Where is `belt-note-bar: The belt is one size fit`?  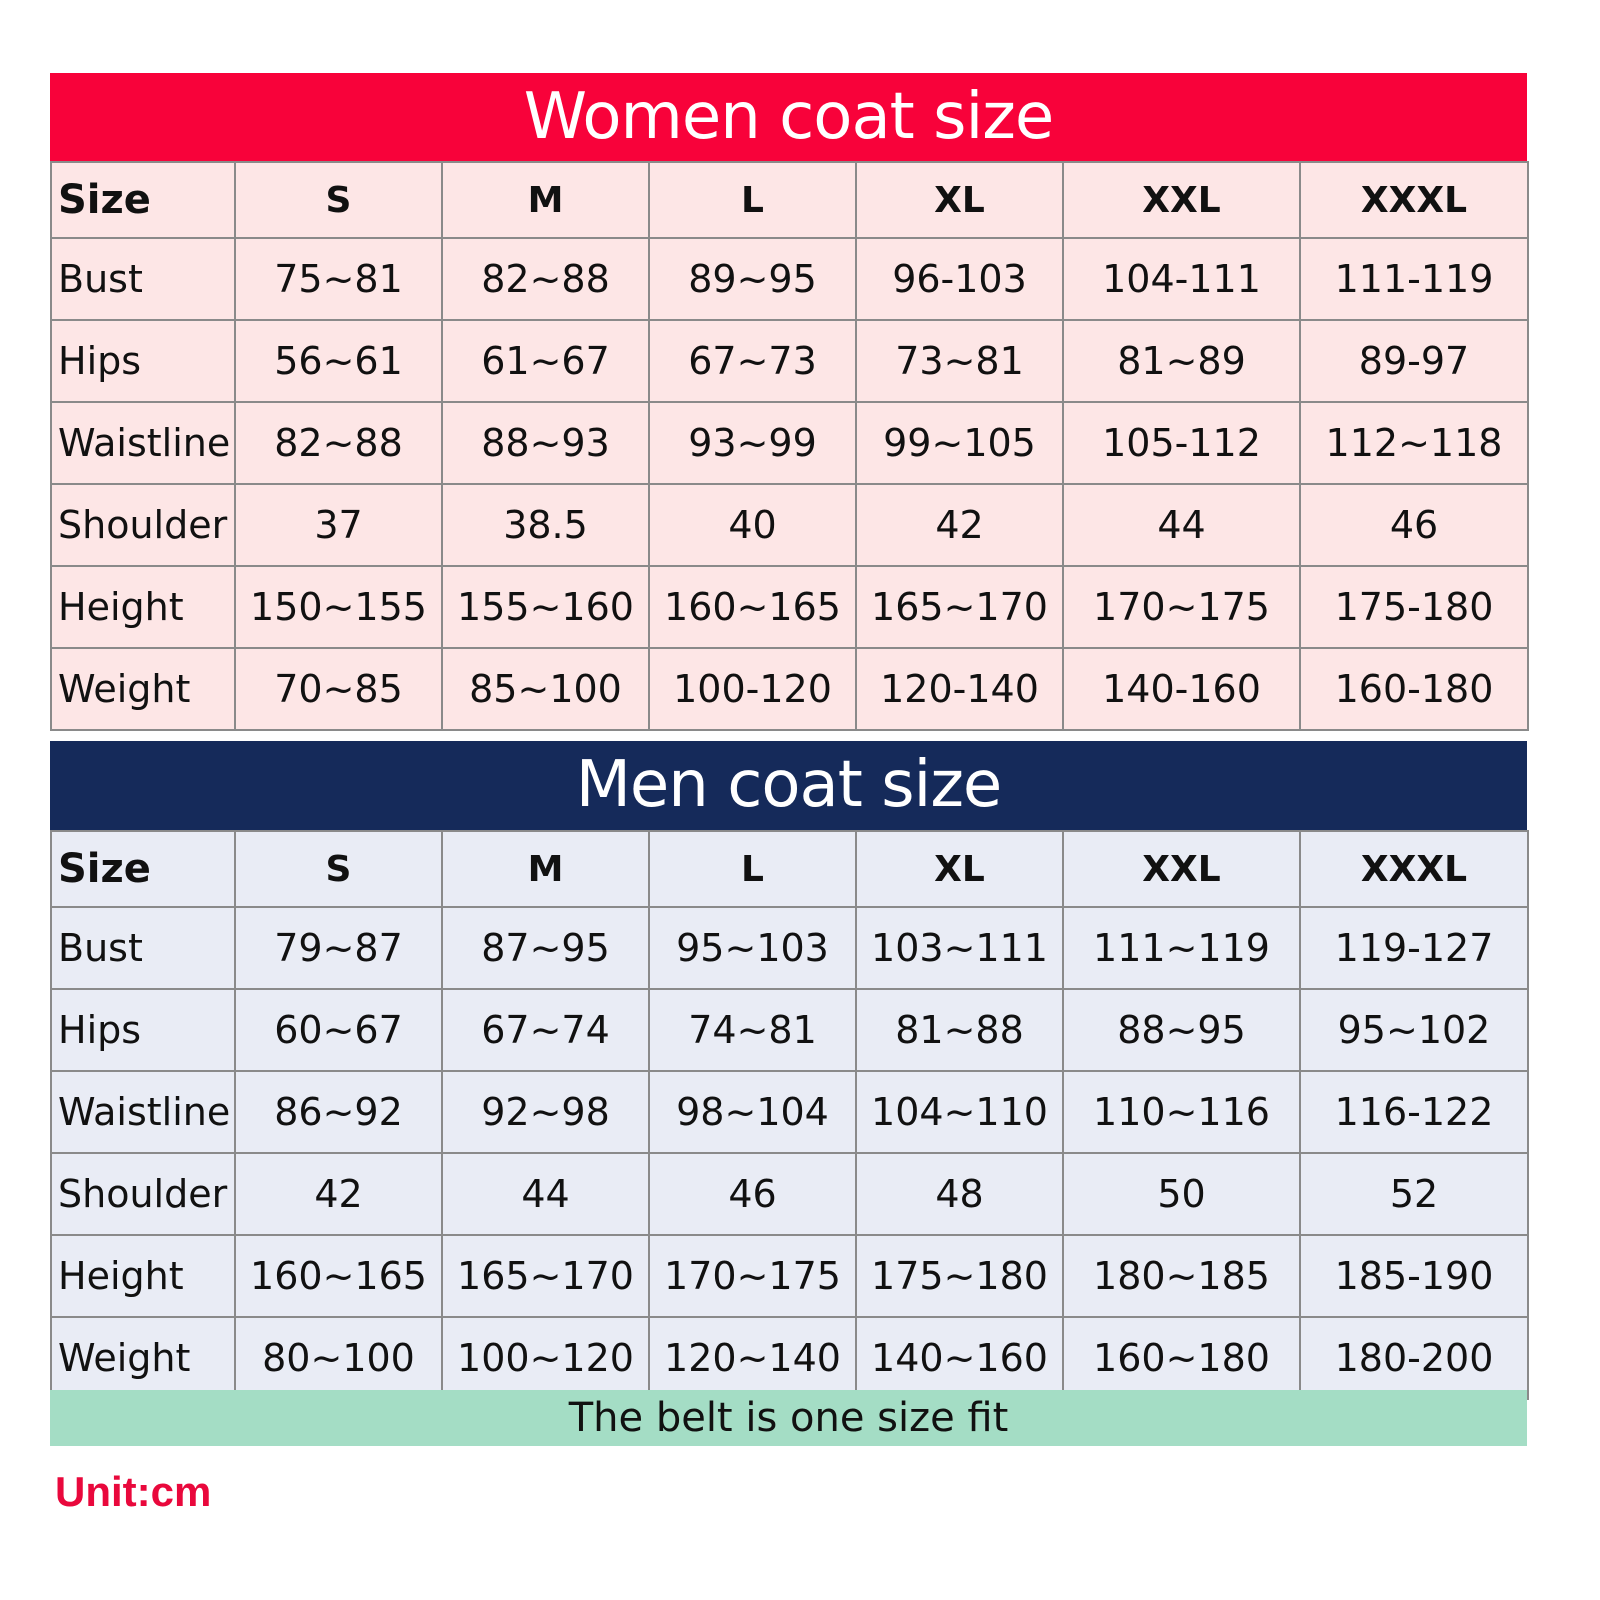 belt-note-bar: The belt is one size fit is located at coordinates (788, 1418).